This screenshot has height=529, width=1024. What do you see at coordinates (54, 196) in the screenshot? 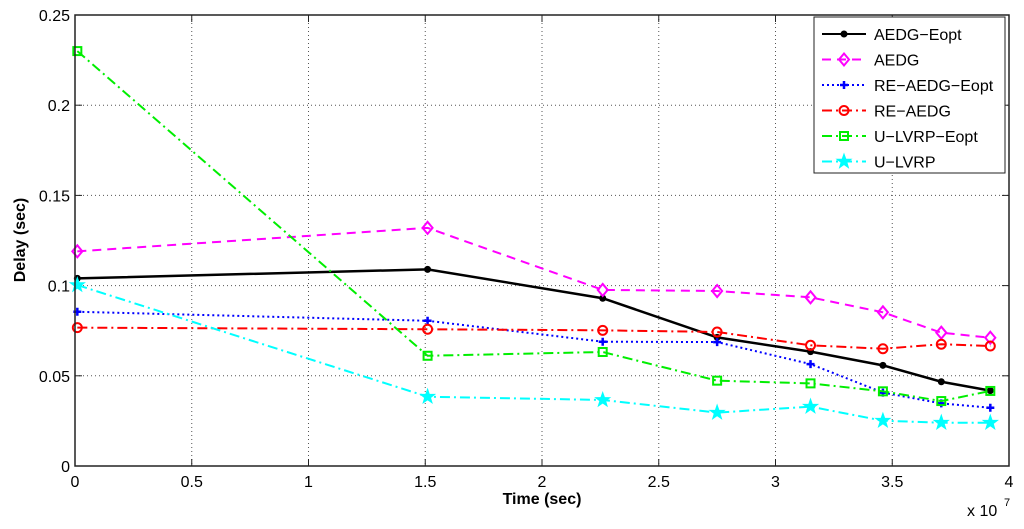
I see `y-tick-label: 0.15` at bounding box center [54, 196].